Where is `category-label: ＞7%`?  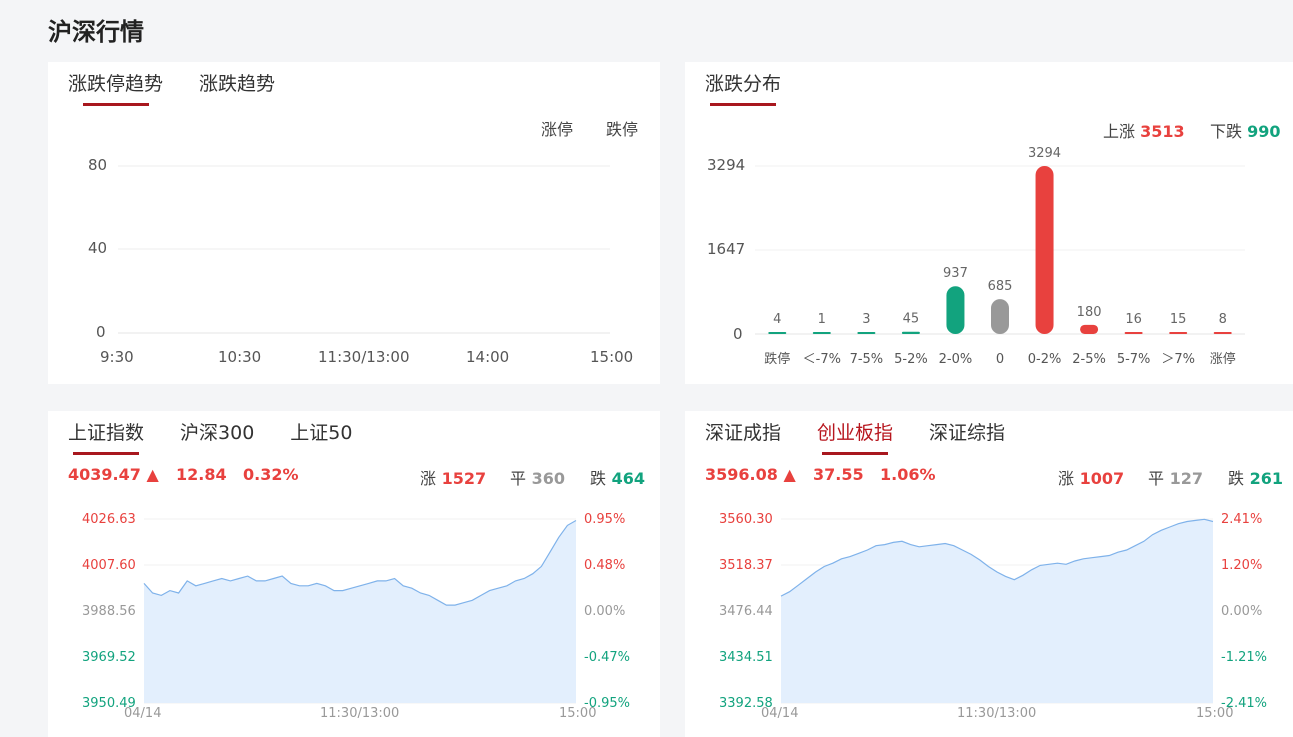 category-label: ＞7% is located at coordinates (1178, 359).